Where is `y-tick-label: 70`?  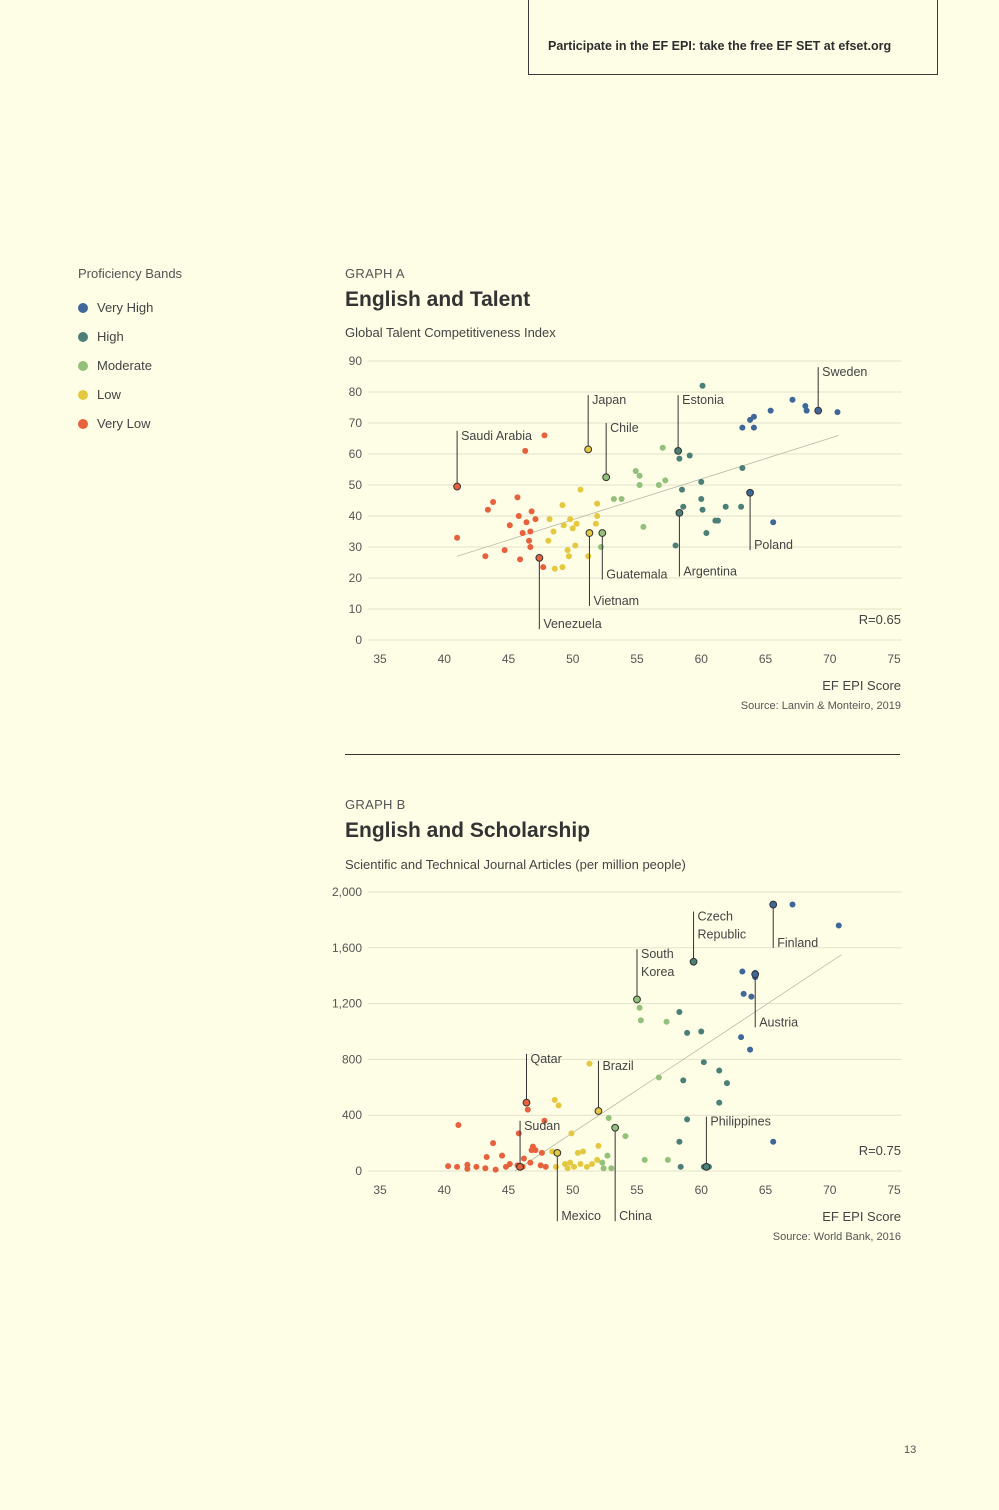
y-tick-label: 70 is located at coordinates (356, 423).